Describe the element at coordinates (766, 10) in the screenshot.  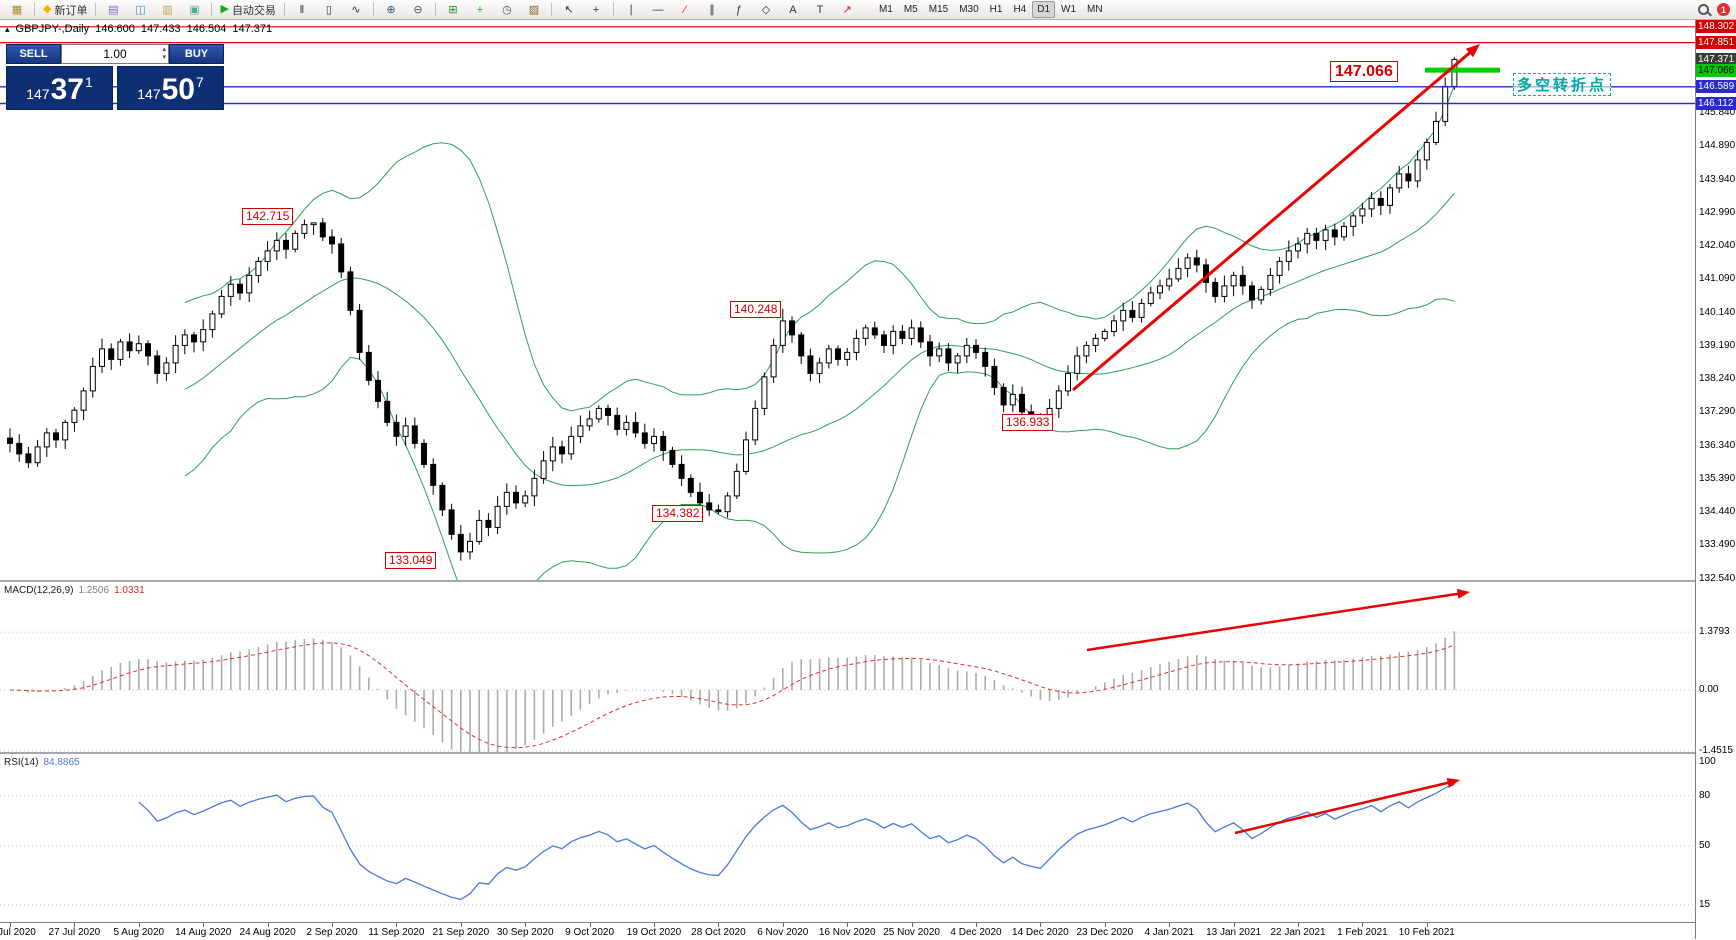
I see `shapes-icon: ◇` at that location.